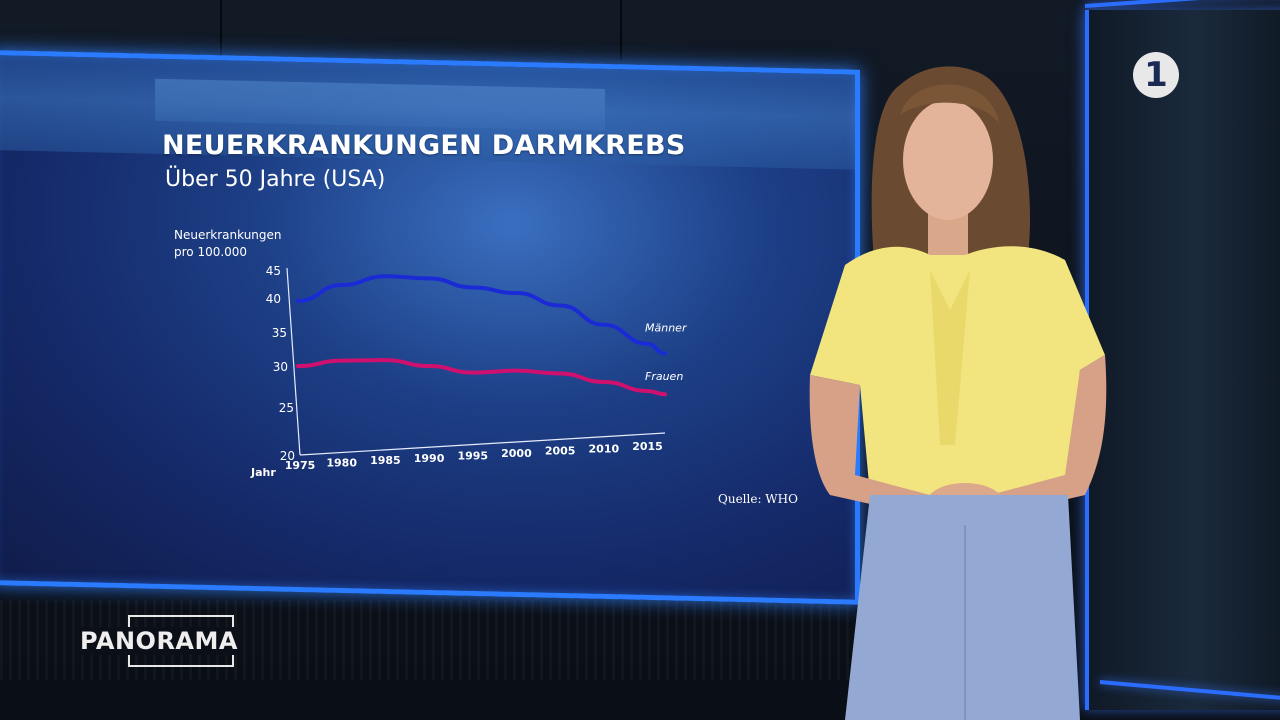  What do you see at coordinates (385, 460) in the screenshot?
I see `x-tick-label: 1985` at bounding box center [385, 460].